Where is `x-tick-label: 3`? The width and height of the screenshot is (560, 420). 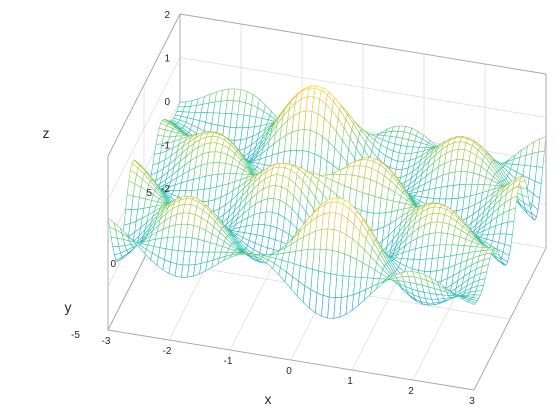
x-tick-label: 3 is located at coordinates (472, 401).